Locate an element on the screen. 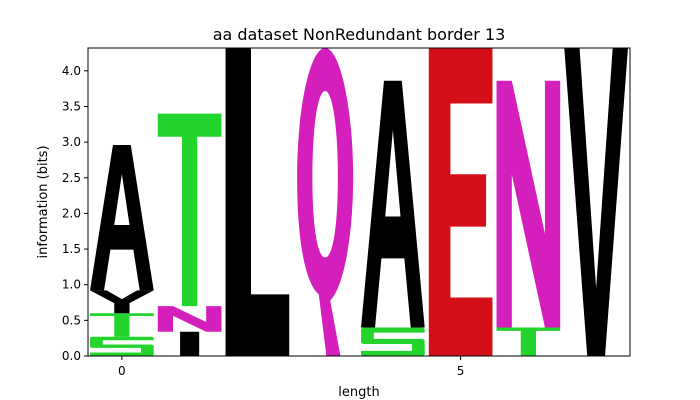  x-axis-label: length is located at coordinates (358, 392).